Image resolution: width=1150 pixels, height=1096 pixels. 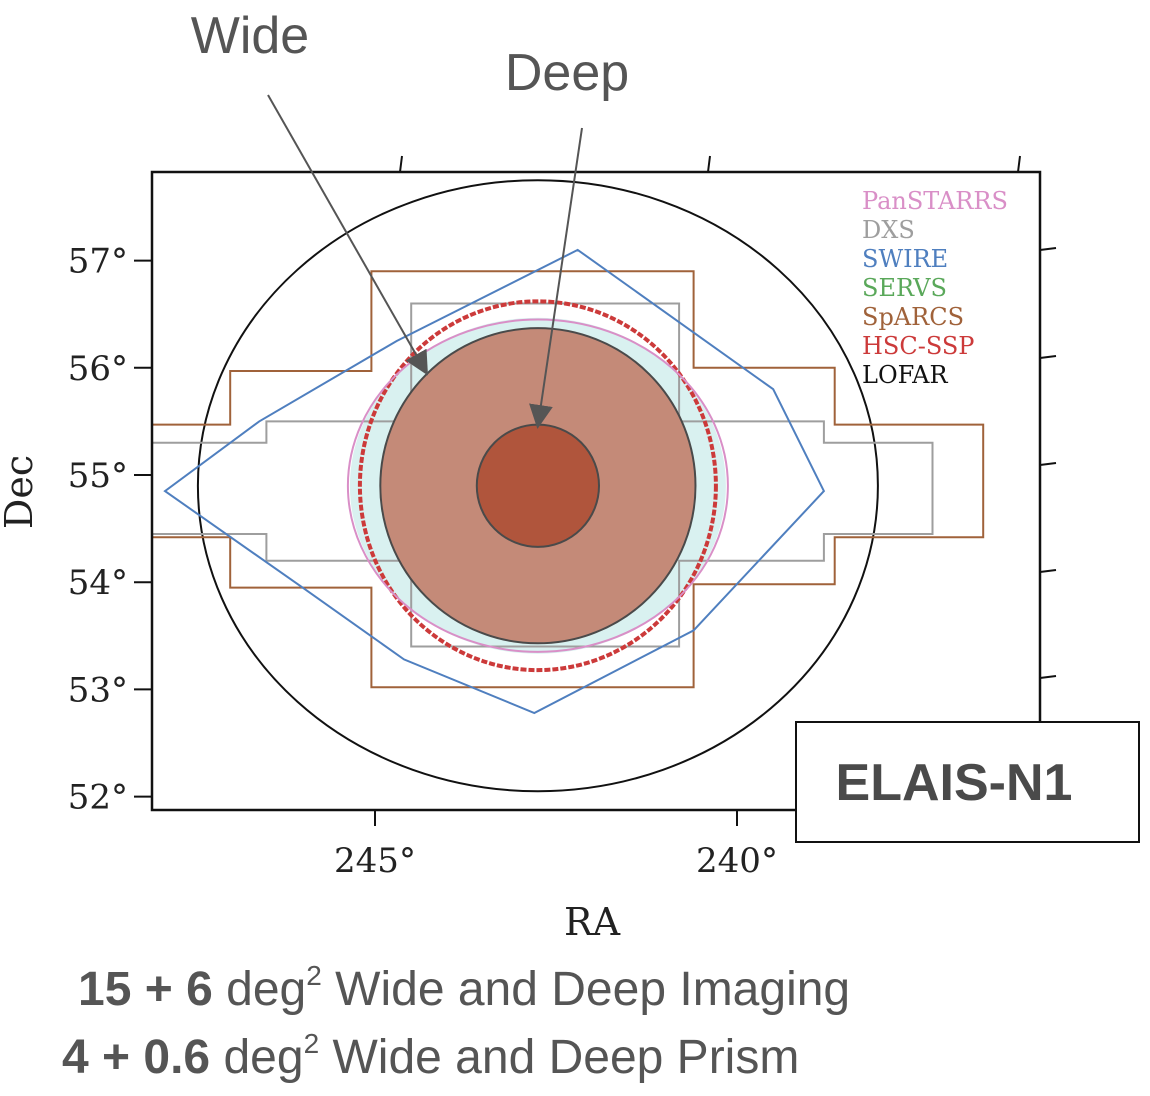 What do you see at coordinates (918, 346) in the screenshot?
I see `legend-entry-hsc-ssp: HSC-SSP` at bounding box center [918, 346].